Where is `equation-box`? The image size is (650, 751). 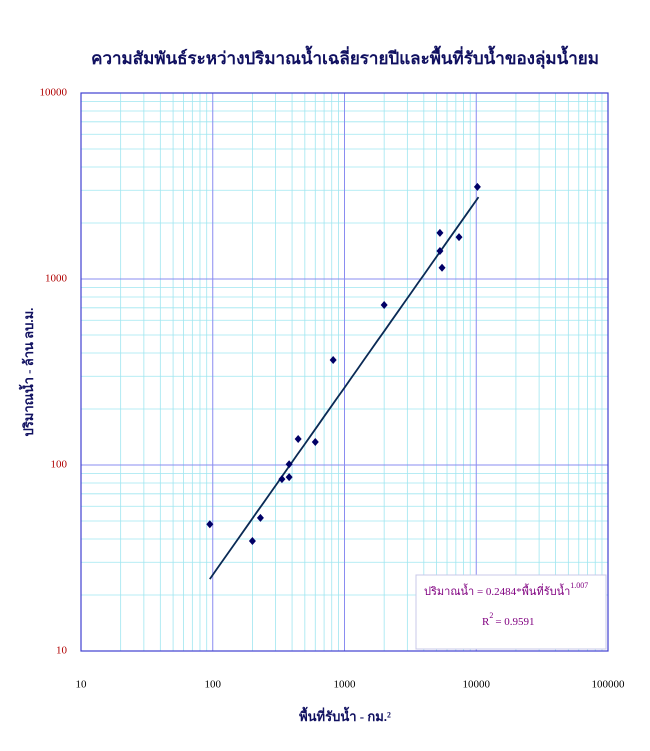
equation-box is located at coordinates (511, 612).